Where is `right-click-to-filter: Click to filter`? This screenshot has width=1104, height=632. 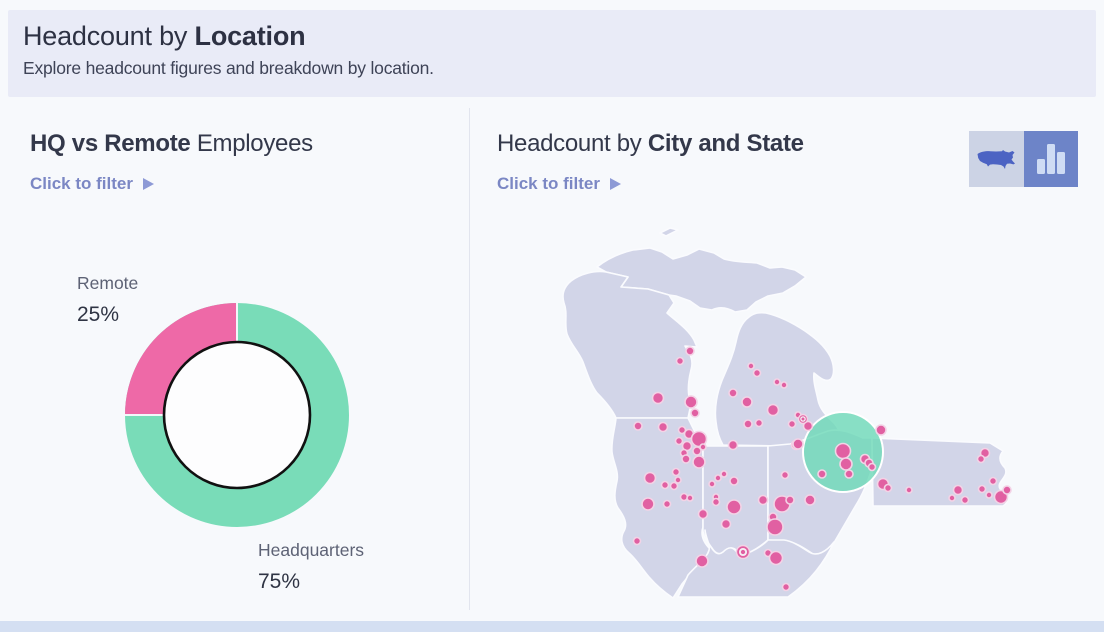 right-click-to-filter: Click to filter is located at coordinates (559, 184).